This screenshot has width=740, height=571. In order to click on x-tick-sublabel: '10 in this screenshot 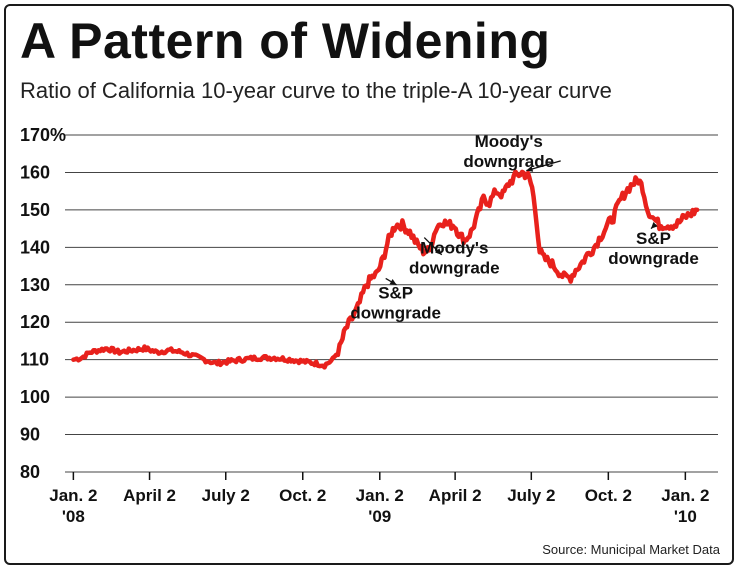, I will do `click(685, 516)`.